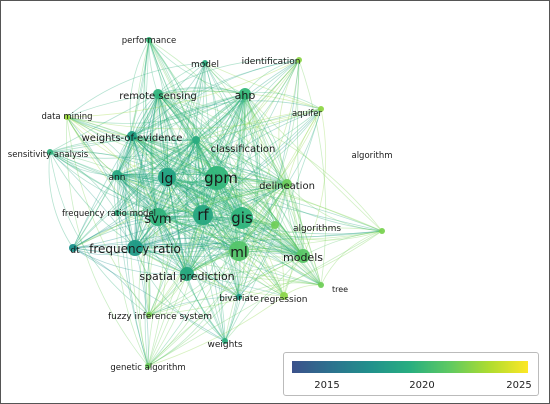  I want to click on node-label-genetic-algorithm: genetic algorithm, so click(147, 368).